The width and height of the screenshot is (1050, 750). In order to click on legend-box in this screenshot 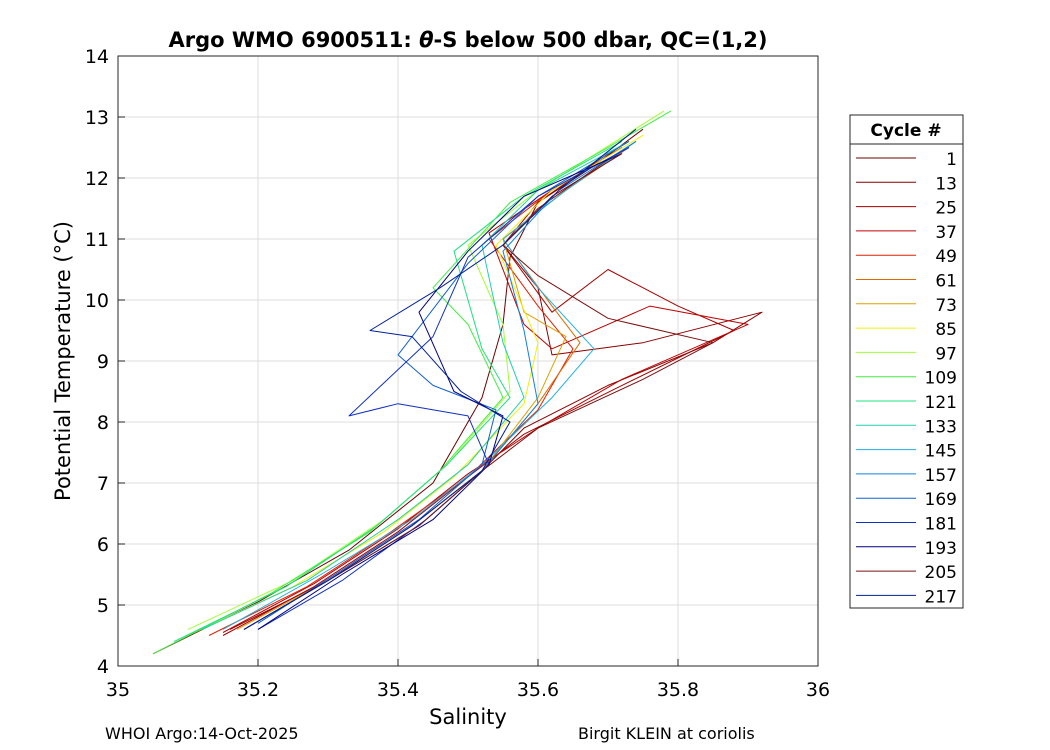, I will do `click(906, 361)`.